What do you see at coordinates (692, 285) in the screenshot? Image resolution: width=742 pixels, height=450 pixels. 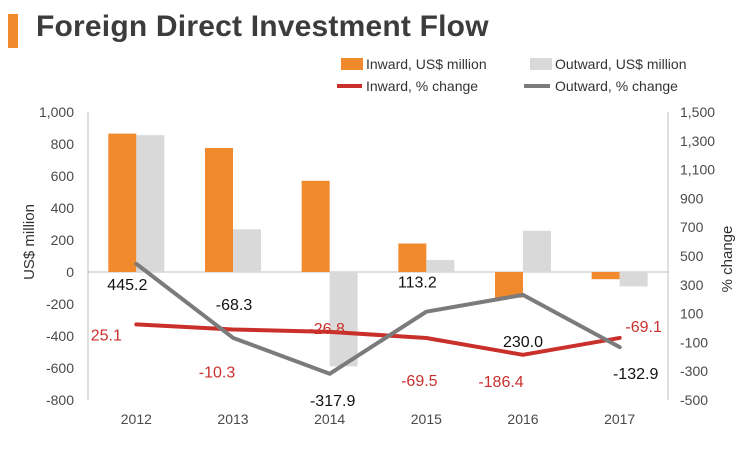 I see `right-tick-label: 300` at bounding box center [692, 285].